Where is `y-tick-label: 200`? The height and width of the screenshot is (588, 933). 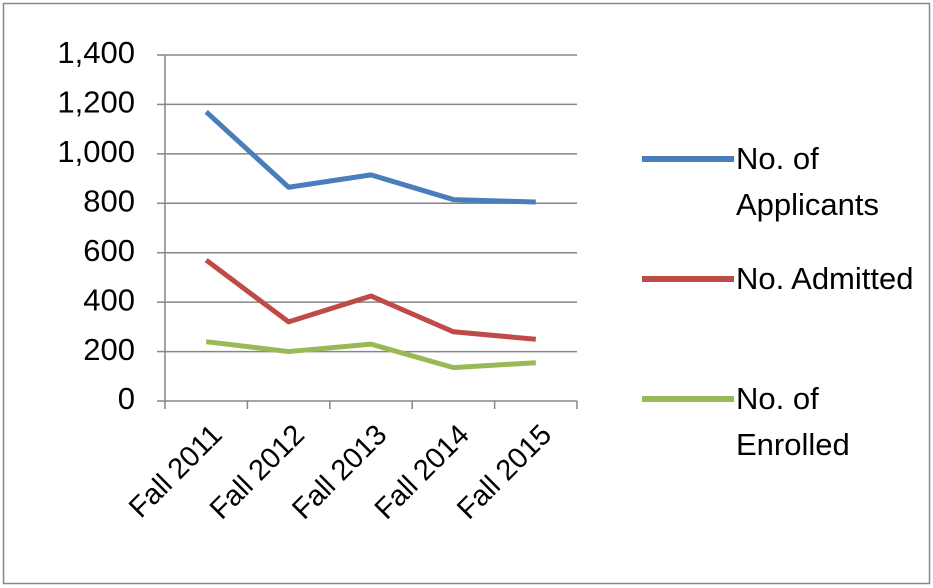
y-tick-label: 200 is located at coordinates (109, 349).